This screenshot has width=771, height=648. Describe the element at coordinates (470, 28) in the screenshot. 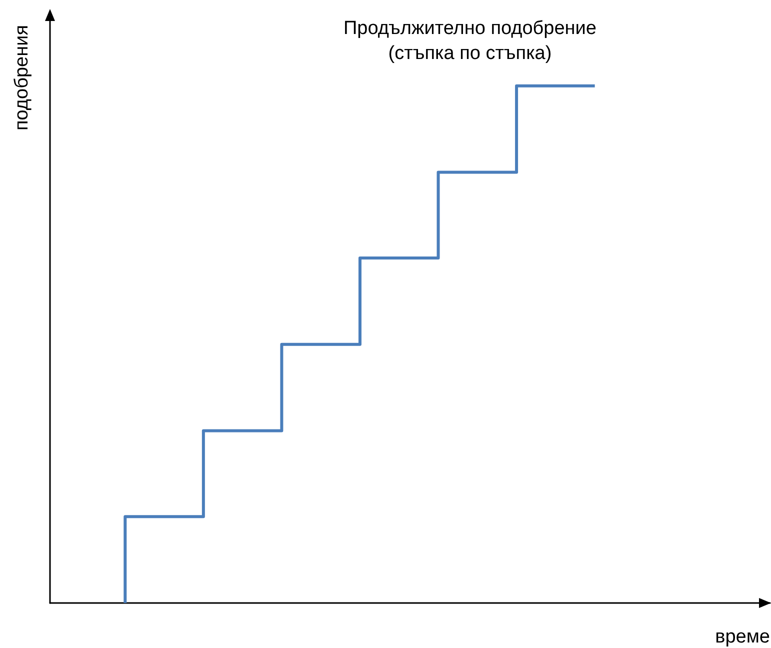

I see `chart-title: Продължително подобрение` at that location.